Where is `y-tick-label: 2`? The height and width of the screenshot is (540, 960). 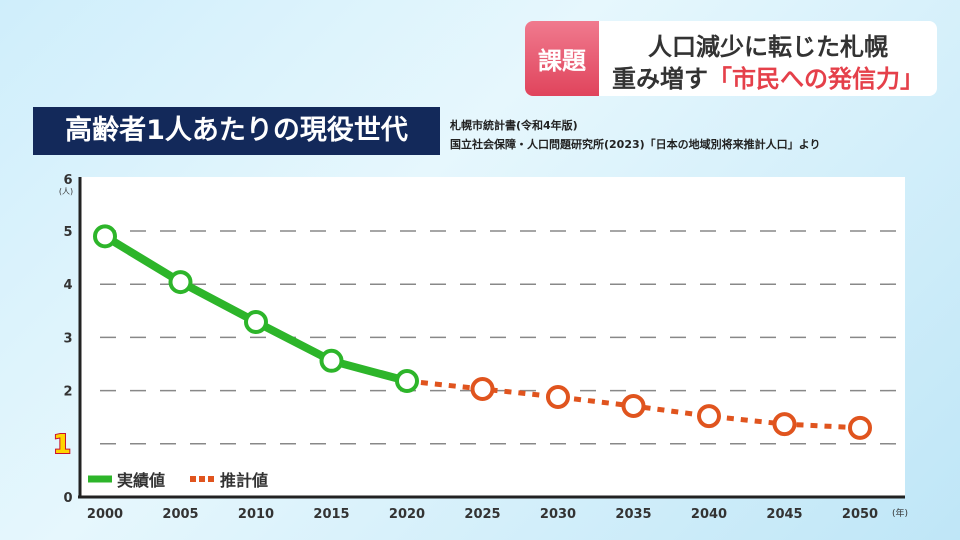
y-tick-label: 2 is located at coordinates (67, 392).